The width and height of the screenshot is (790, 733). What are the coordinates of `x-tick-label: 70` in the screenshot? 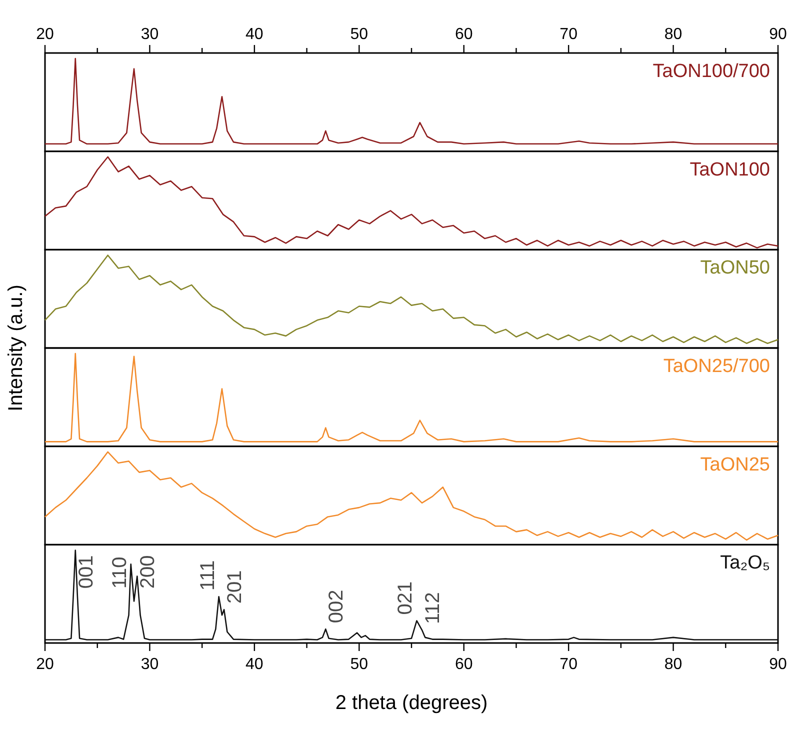 It's located at (569, 664).